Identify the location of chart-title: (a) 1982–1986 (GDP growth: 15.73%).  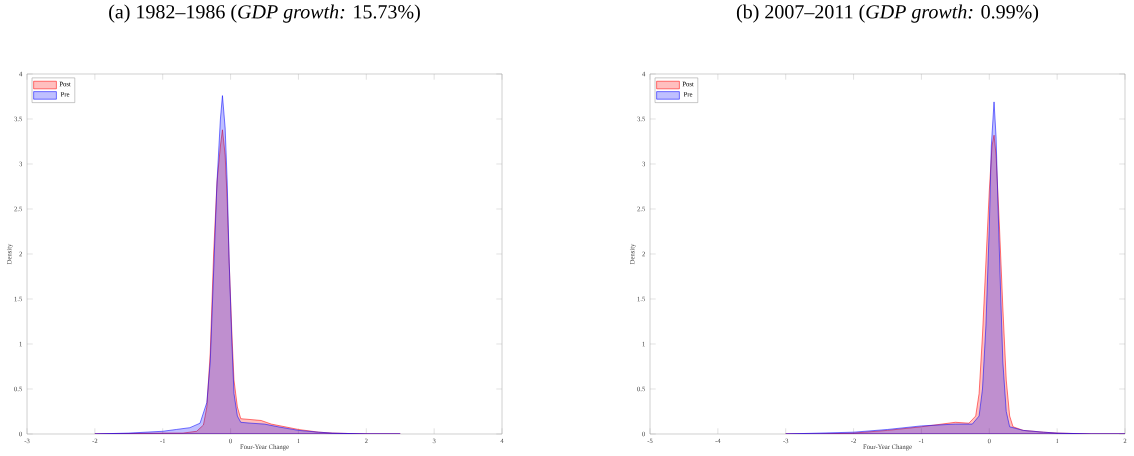
(264, 13).